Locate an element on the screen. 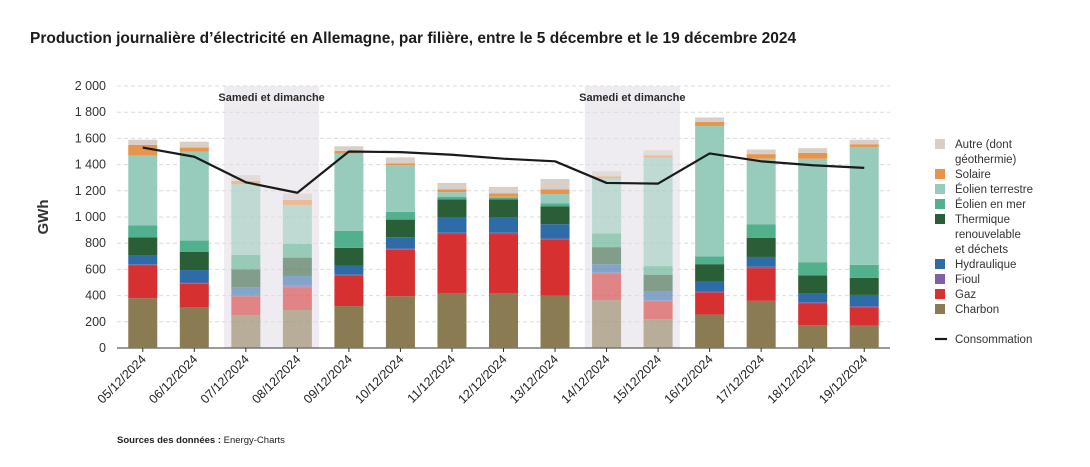 This screenshot has width=1090, height=467. legend-label: Thermique renouvelable et déchets is located at coordinates (988, 235).